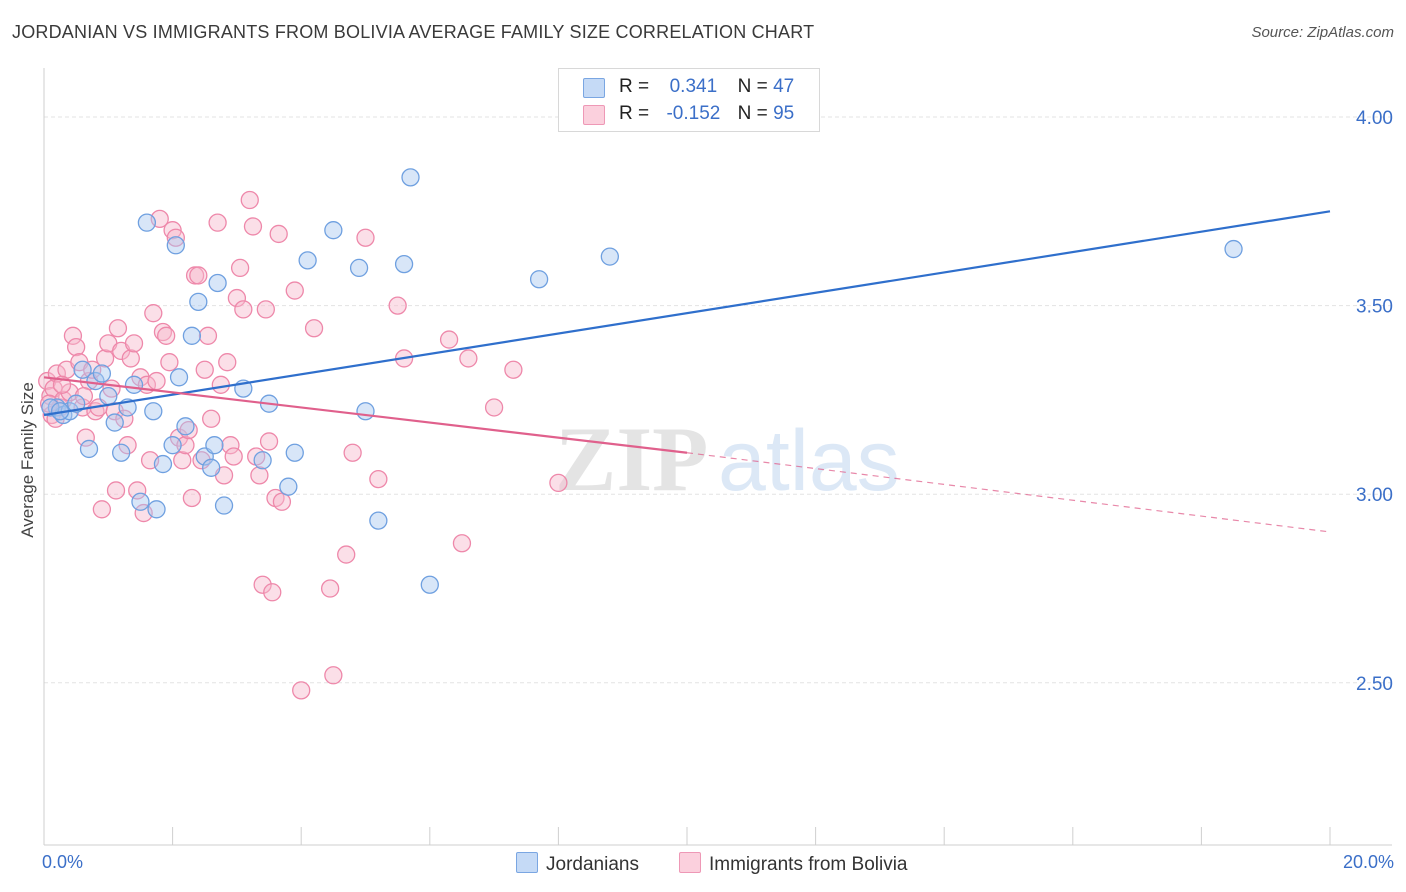 The width and height of the screenshot is (1406, 892). What do you see at coordinates (1368, 862) in the screenshot?
I see `x-tick-label-max: 20.0%` at bounding box center [1368, 862].